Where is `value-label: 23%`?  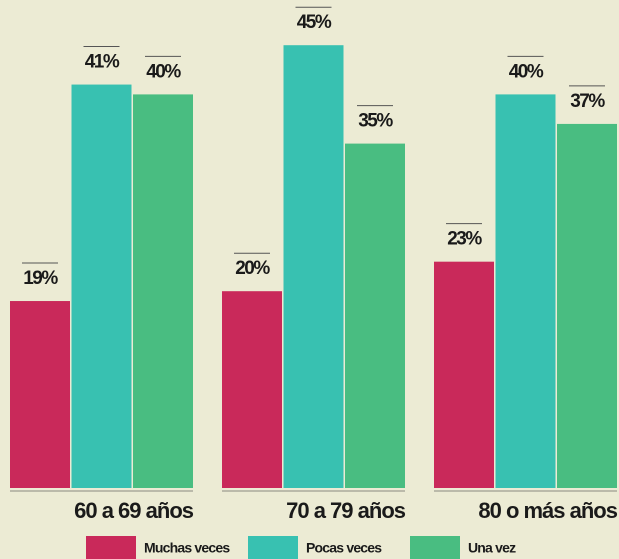 value-label: 23% is located at coordinates (464, 239).